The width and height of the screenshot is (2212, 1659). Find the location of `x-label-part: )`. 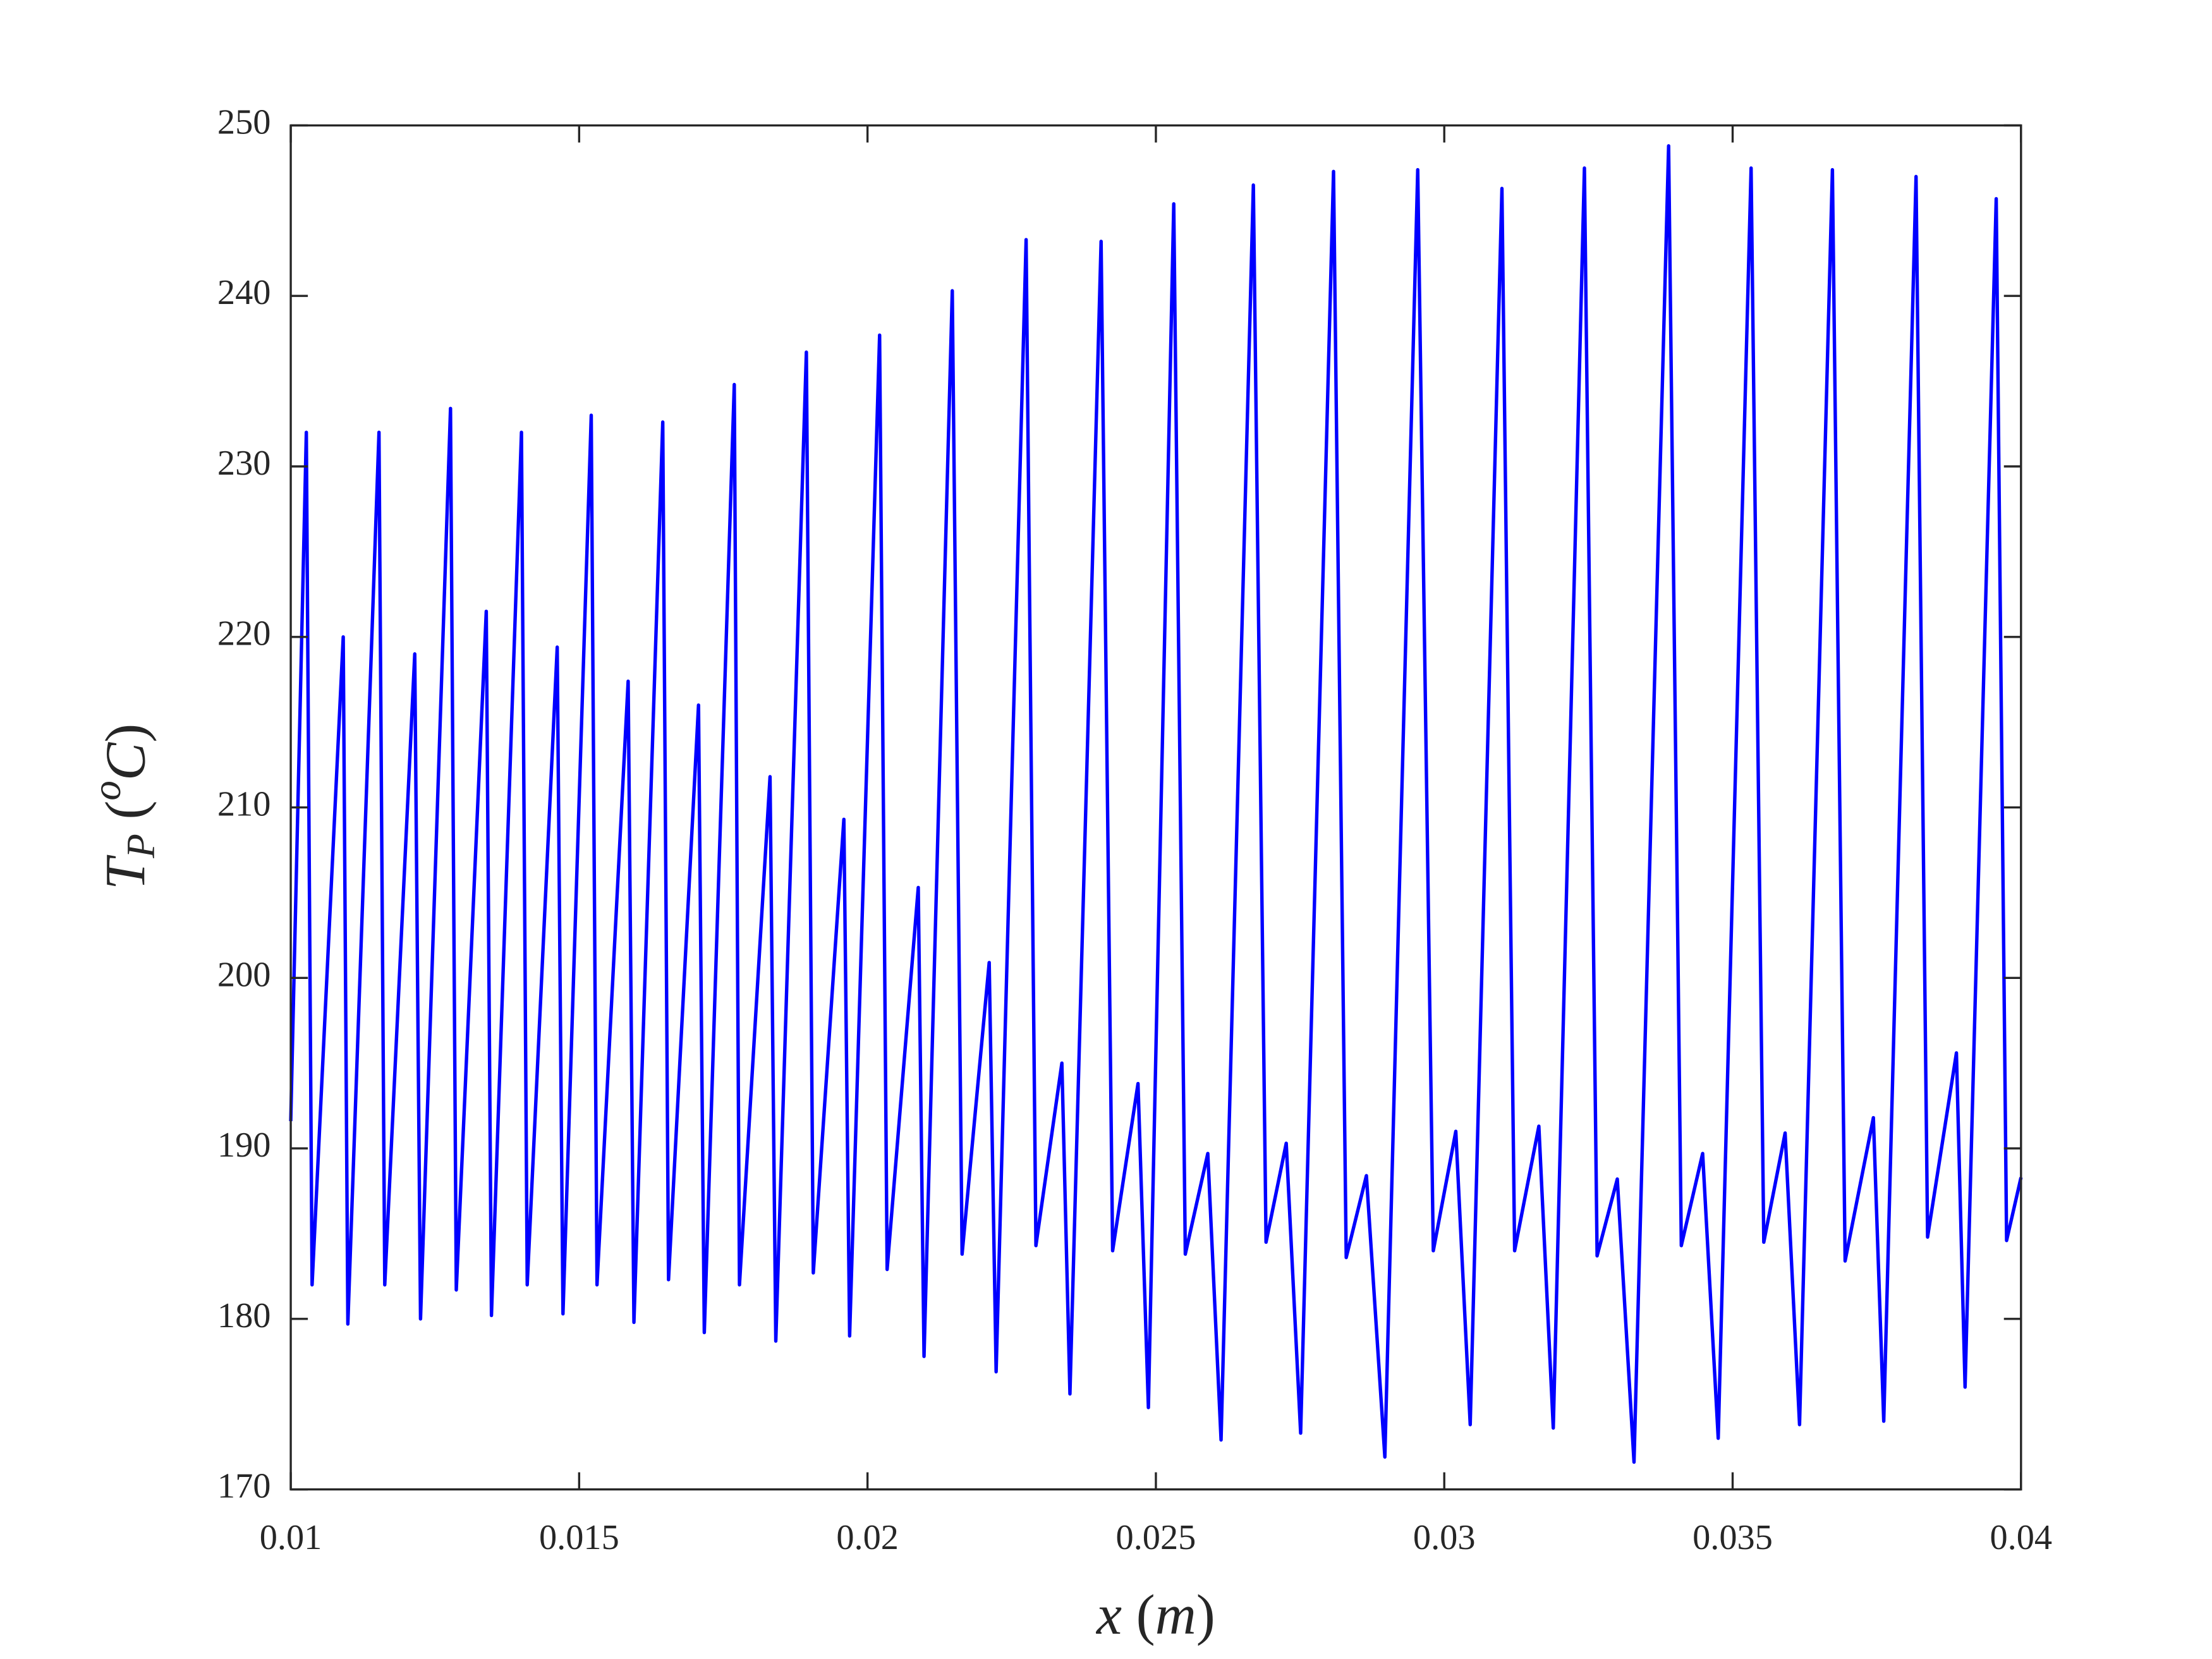

x-label-part: ) is located at coordinates (1205, 1614).